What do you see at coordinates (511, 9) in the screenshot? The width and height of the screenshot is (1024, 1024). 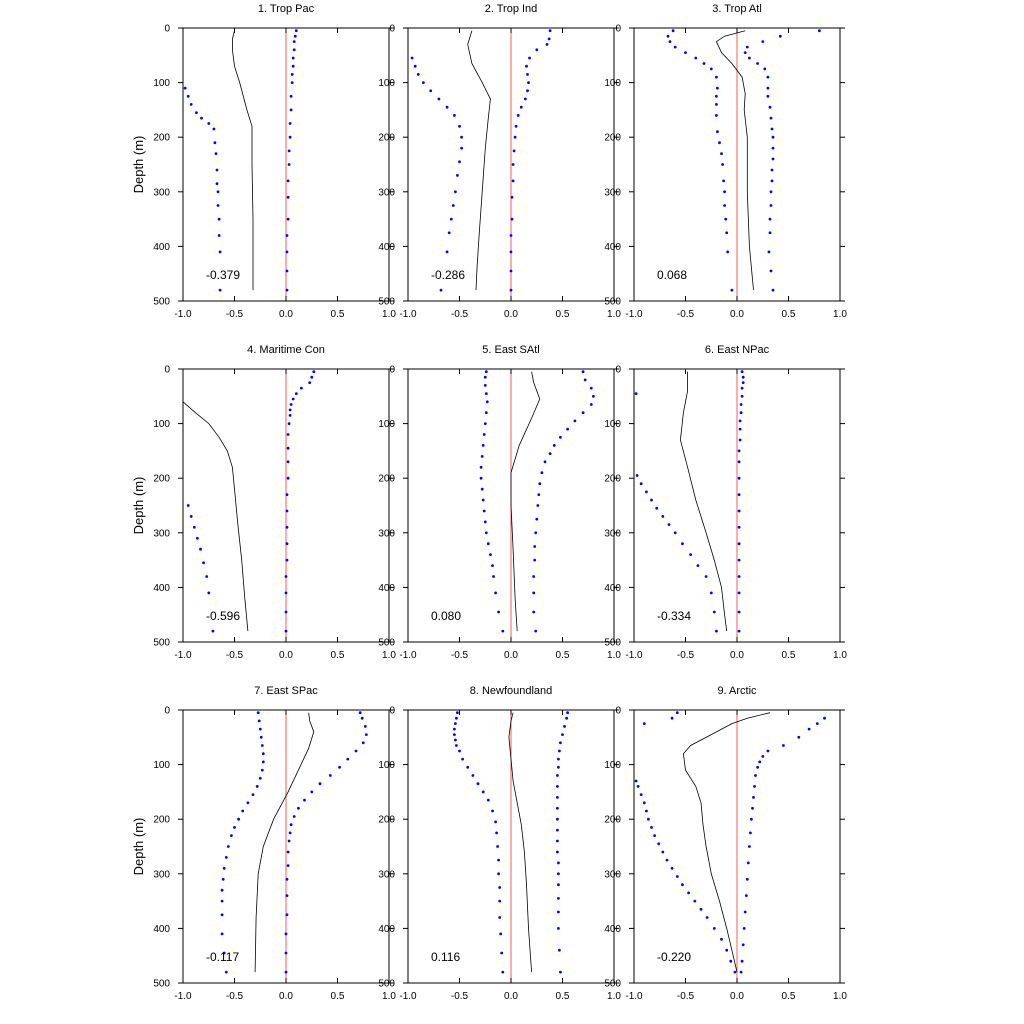 I see `panel-title: 2. Trop Ind` at bounding box center [511, 9].